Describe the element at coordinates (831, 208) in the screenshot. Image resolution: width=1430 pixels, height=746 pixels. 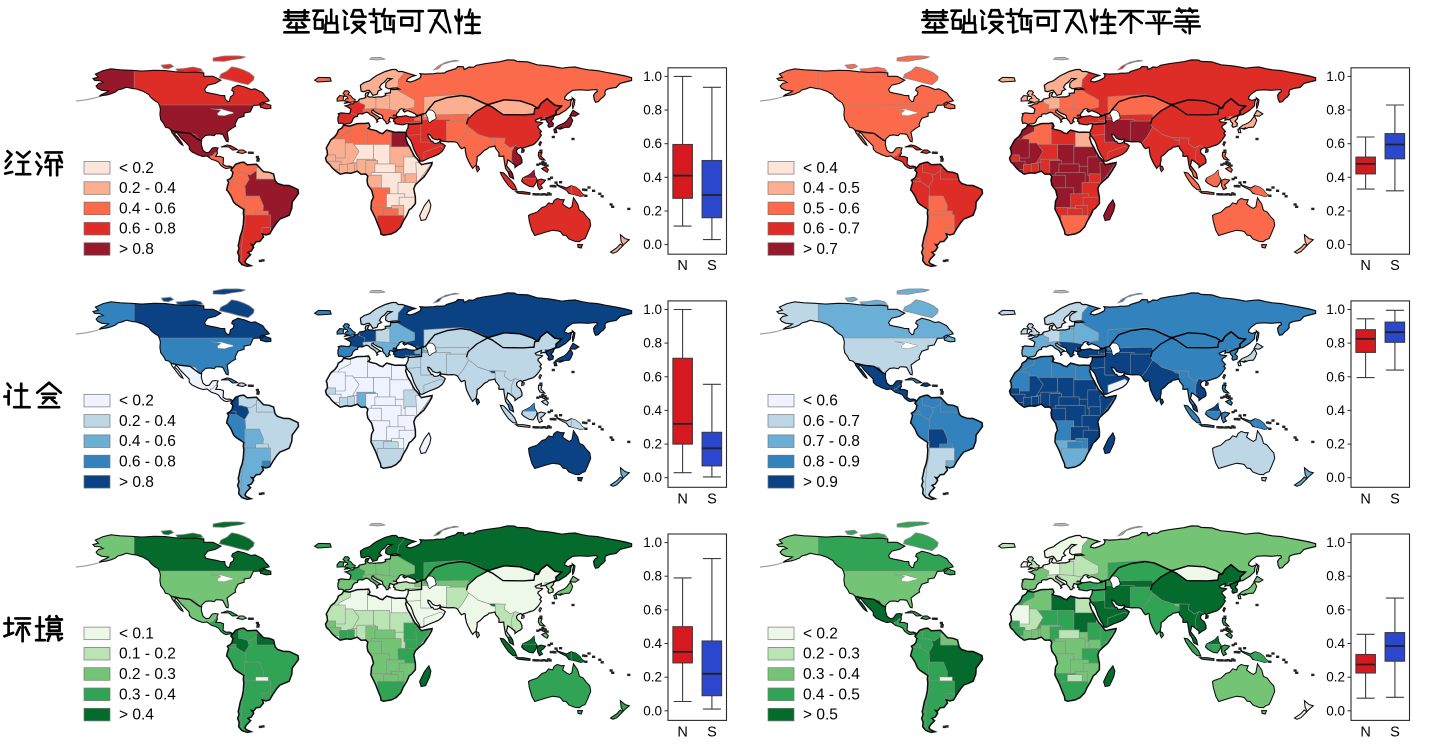
I see `svg-text: 0.5 - 0.6` at that location.